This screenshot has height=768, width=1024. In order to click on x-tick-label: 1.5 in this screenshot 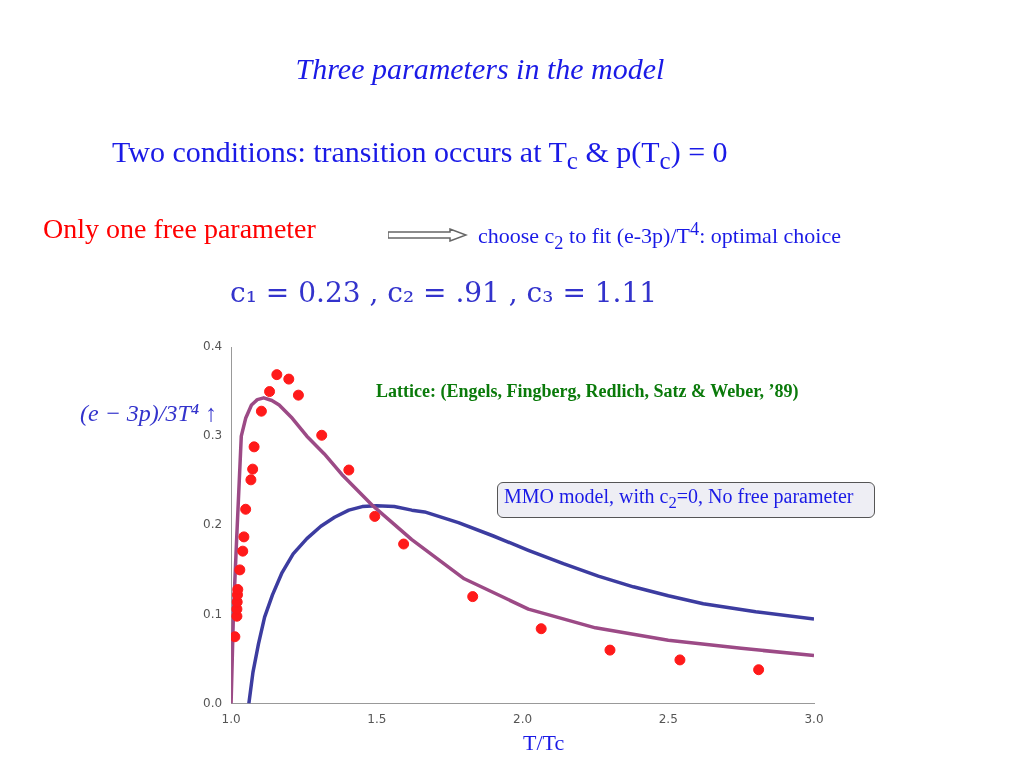, I will do `click(377, 718)`.